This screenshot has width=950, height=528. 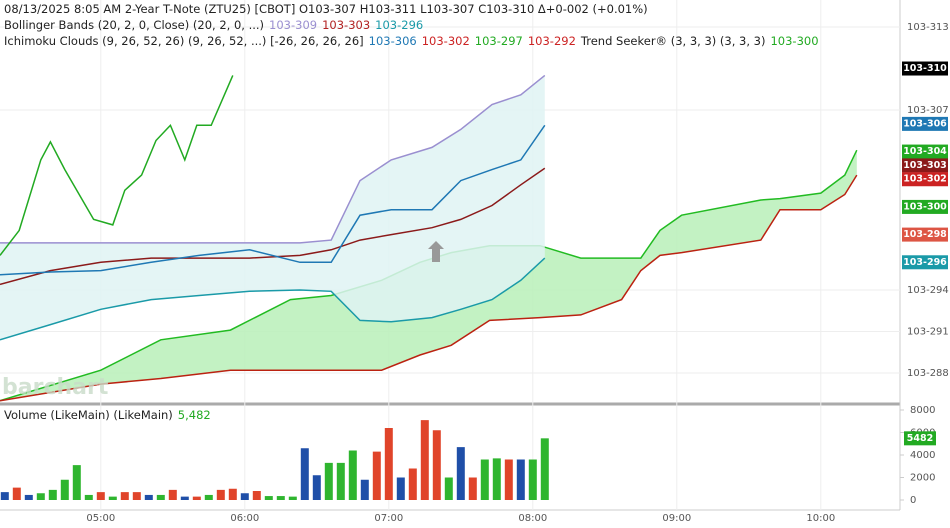 What do you see at coordinates (820, 518) in the screenshot?
I see `x-tick-label: 10:00` at bounding box center [820, 518].